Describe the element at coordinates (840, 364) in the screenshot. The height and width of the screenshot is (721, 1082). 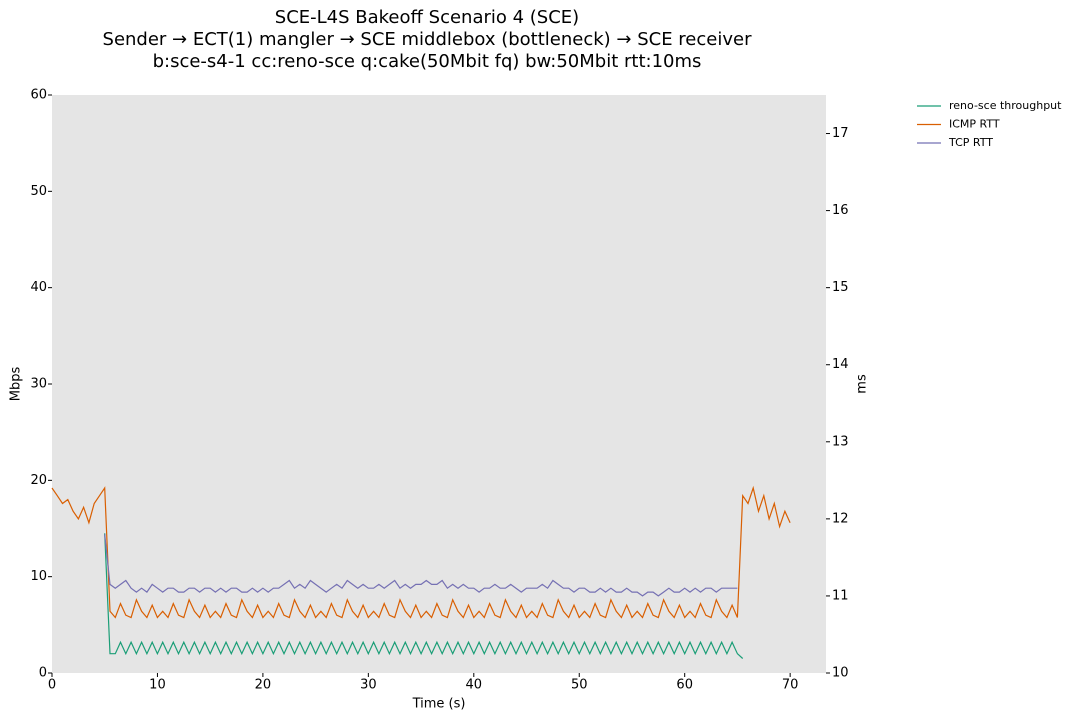
I see `y2-tick-label: 14` at that location.